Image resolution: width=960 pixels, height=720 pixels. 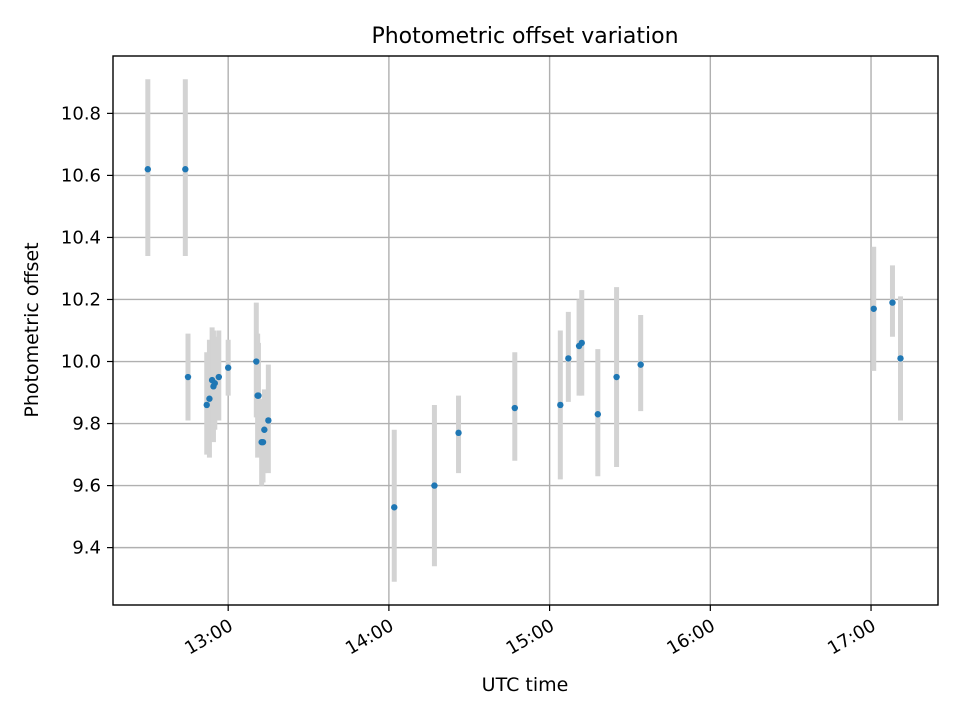 I want to click on y-tick-label: 10.0, so click(x=81, y=362).